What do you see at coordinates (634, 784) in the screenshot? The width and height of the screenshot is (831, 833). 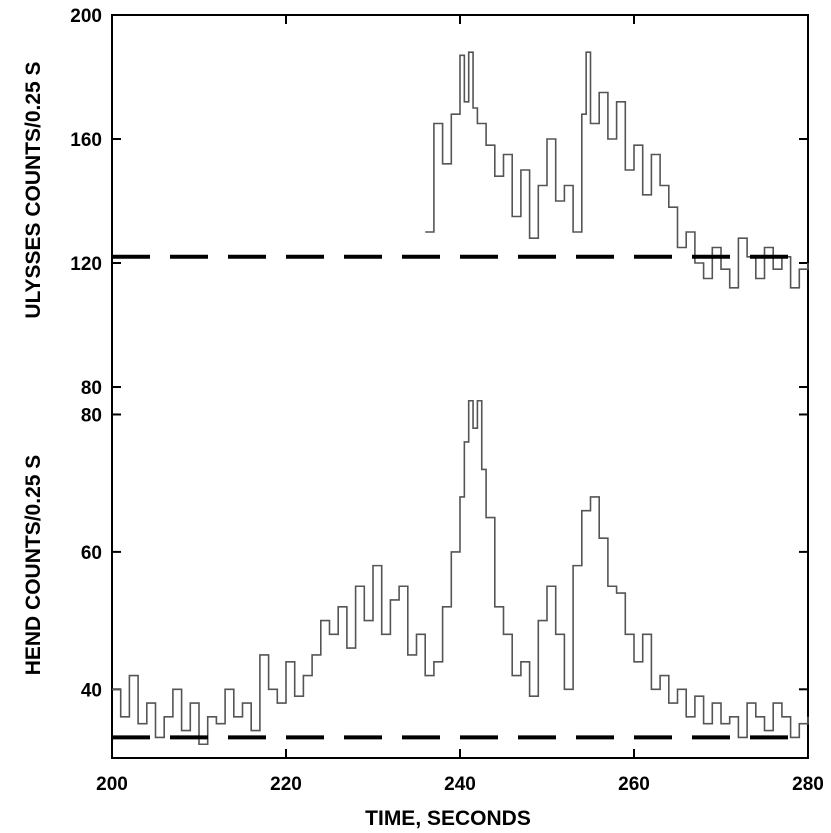 I see `x-tick-label: 260` at bounding box center [634, 784].